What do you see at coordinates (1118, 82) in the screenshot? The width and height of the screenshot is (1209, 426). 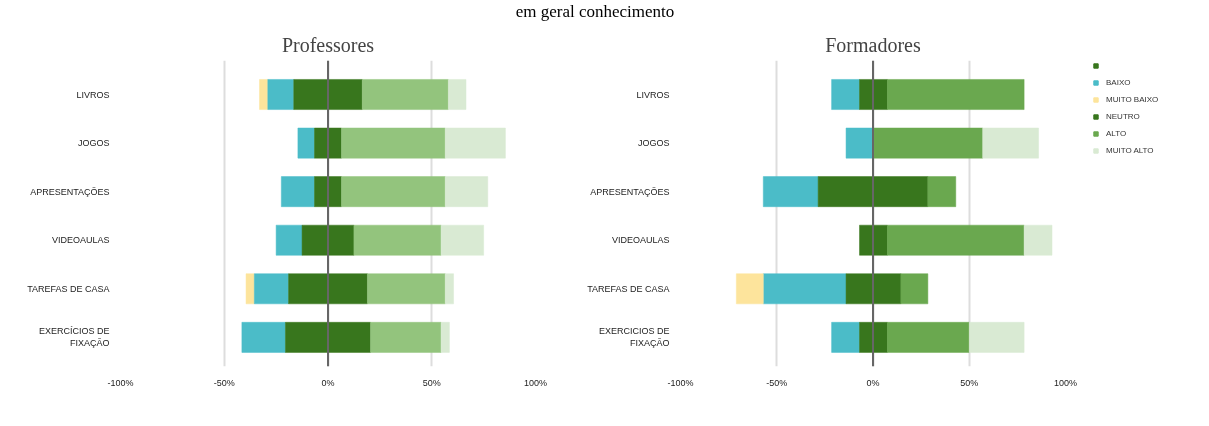 I see `legend-label: BAIXO` at bounding box center [1118, 82].